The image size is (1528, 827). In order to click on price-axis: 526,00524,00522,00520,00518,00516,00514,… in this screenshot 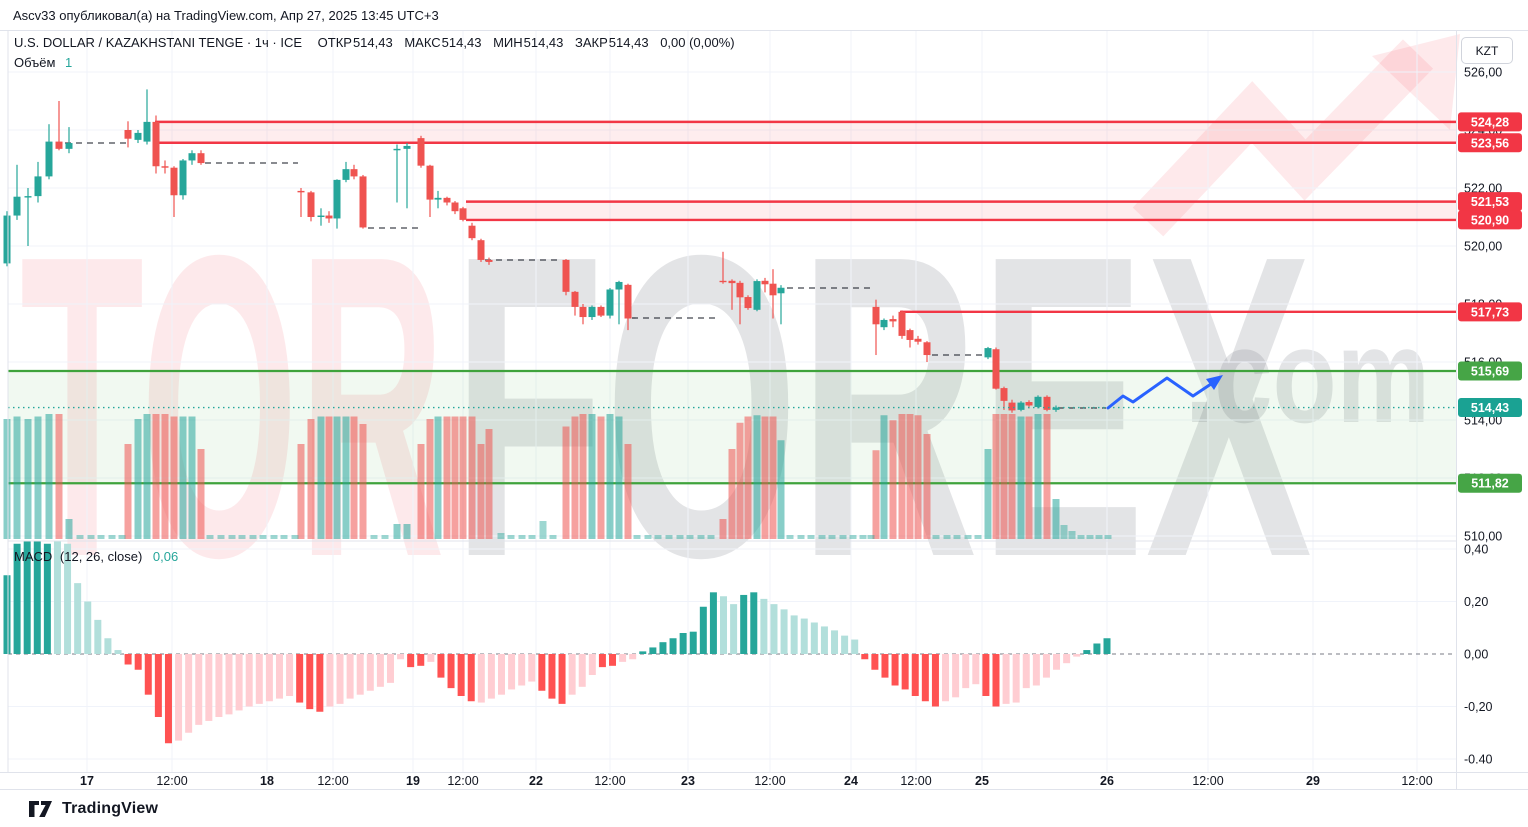, I will do `click(1490, 416)`.